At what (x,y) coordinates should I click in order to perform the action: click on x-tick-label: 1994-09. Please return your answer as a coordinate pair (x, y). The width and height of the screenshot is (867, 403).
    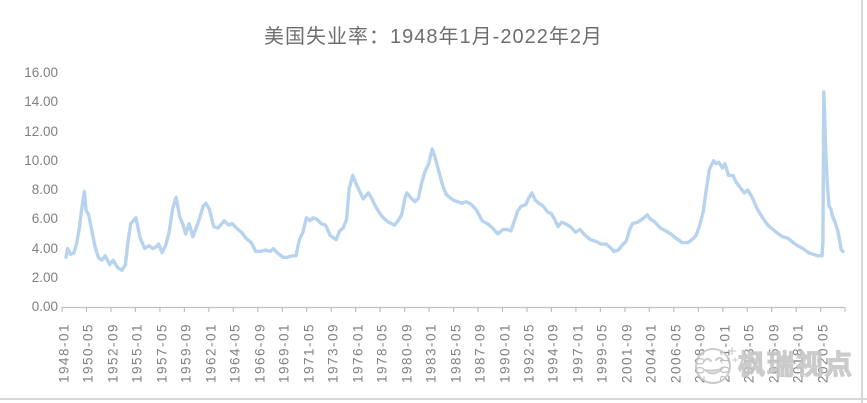
    Looking at the image, I should click on (553, 353).